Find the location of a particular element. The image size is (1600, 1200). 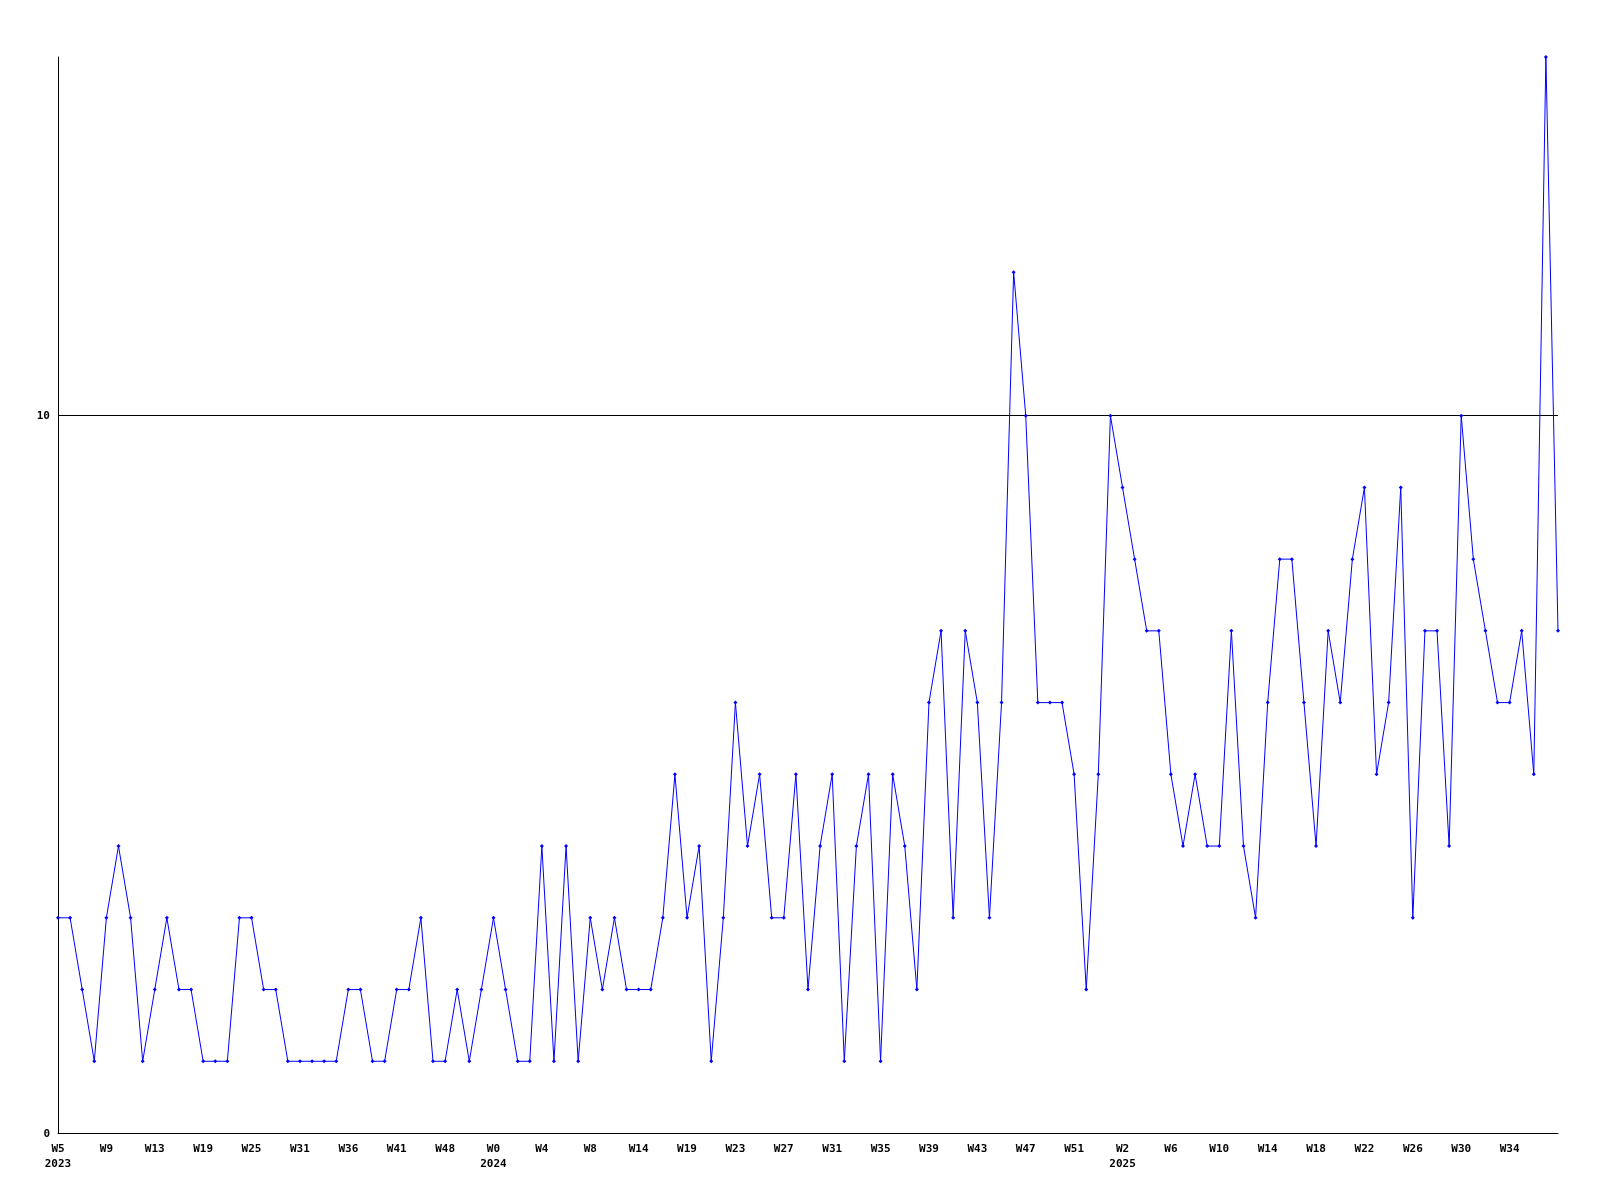

x-tick-label: W43 is located at coordinates (977, 1148).